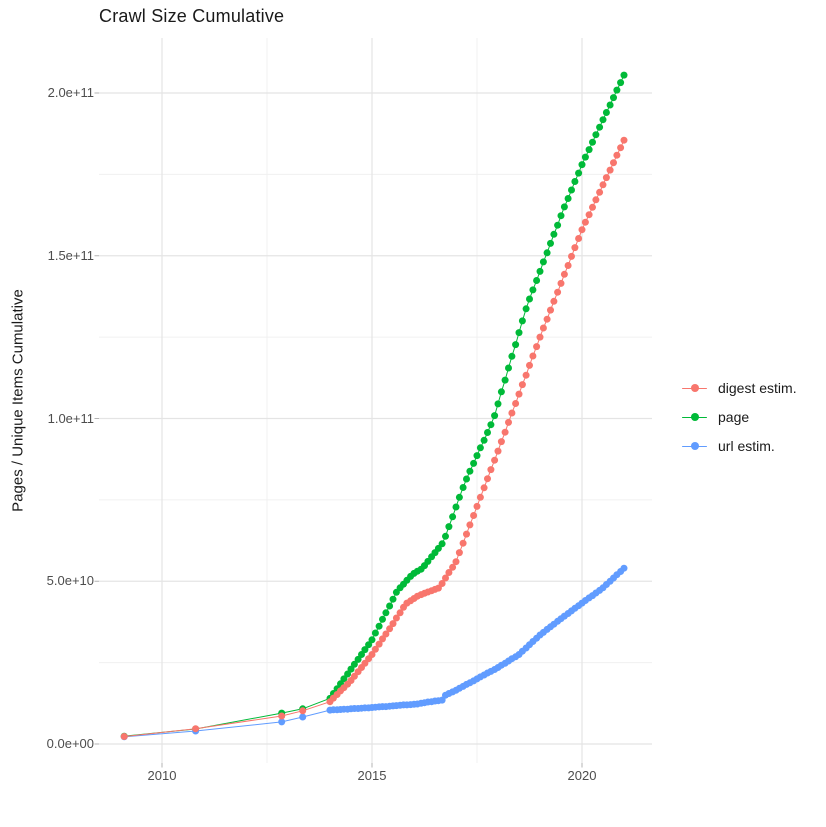 Image resolution: width=826 pixels, height=827 pixels. I want to click on series-url-estim-, so click(374, 652).